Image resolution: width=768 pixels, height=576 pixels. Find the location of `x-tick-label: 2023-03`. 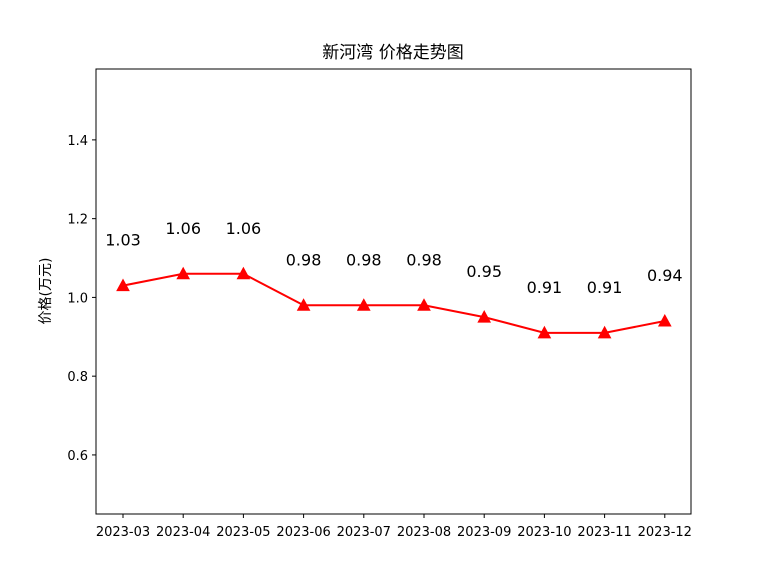

x-tick-label: 2023-03 is located at coordinates (123, 532).